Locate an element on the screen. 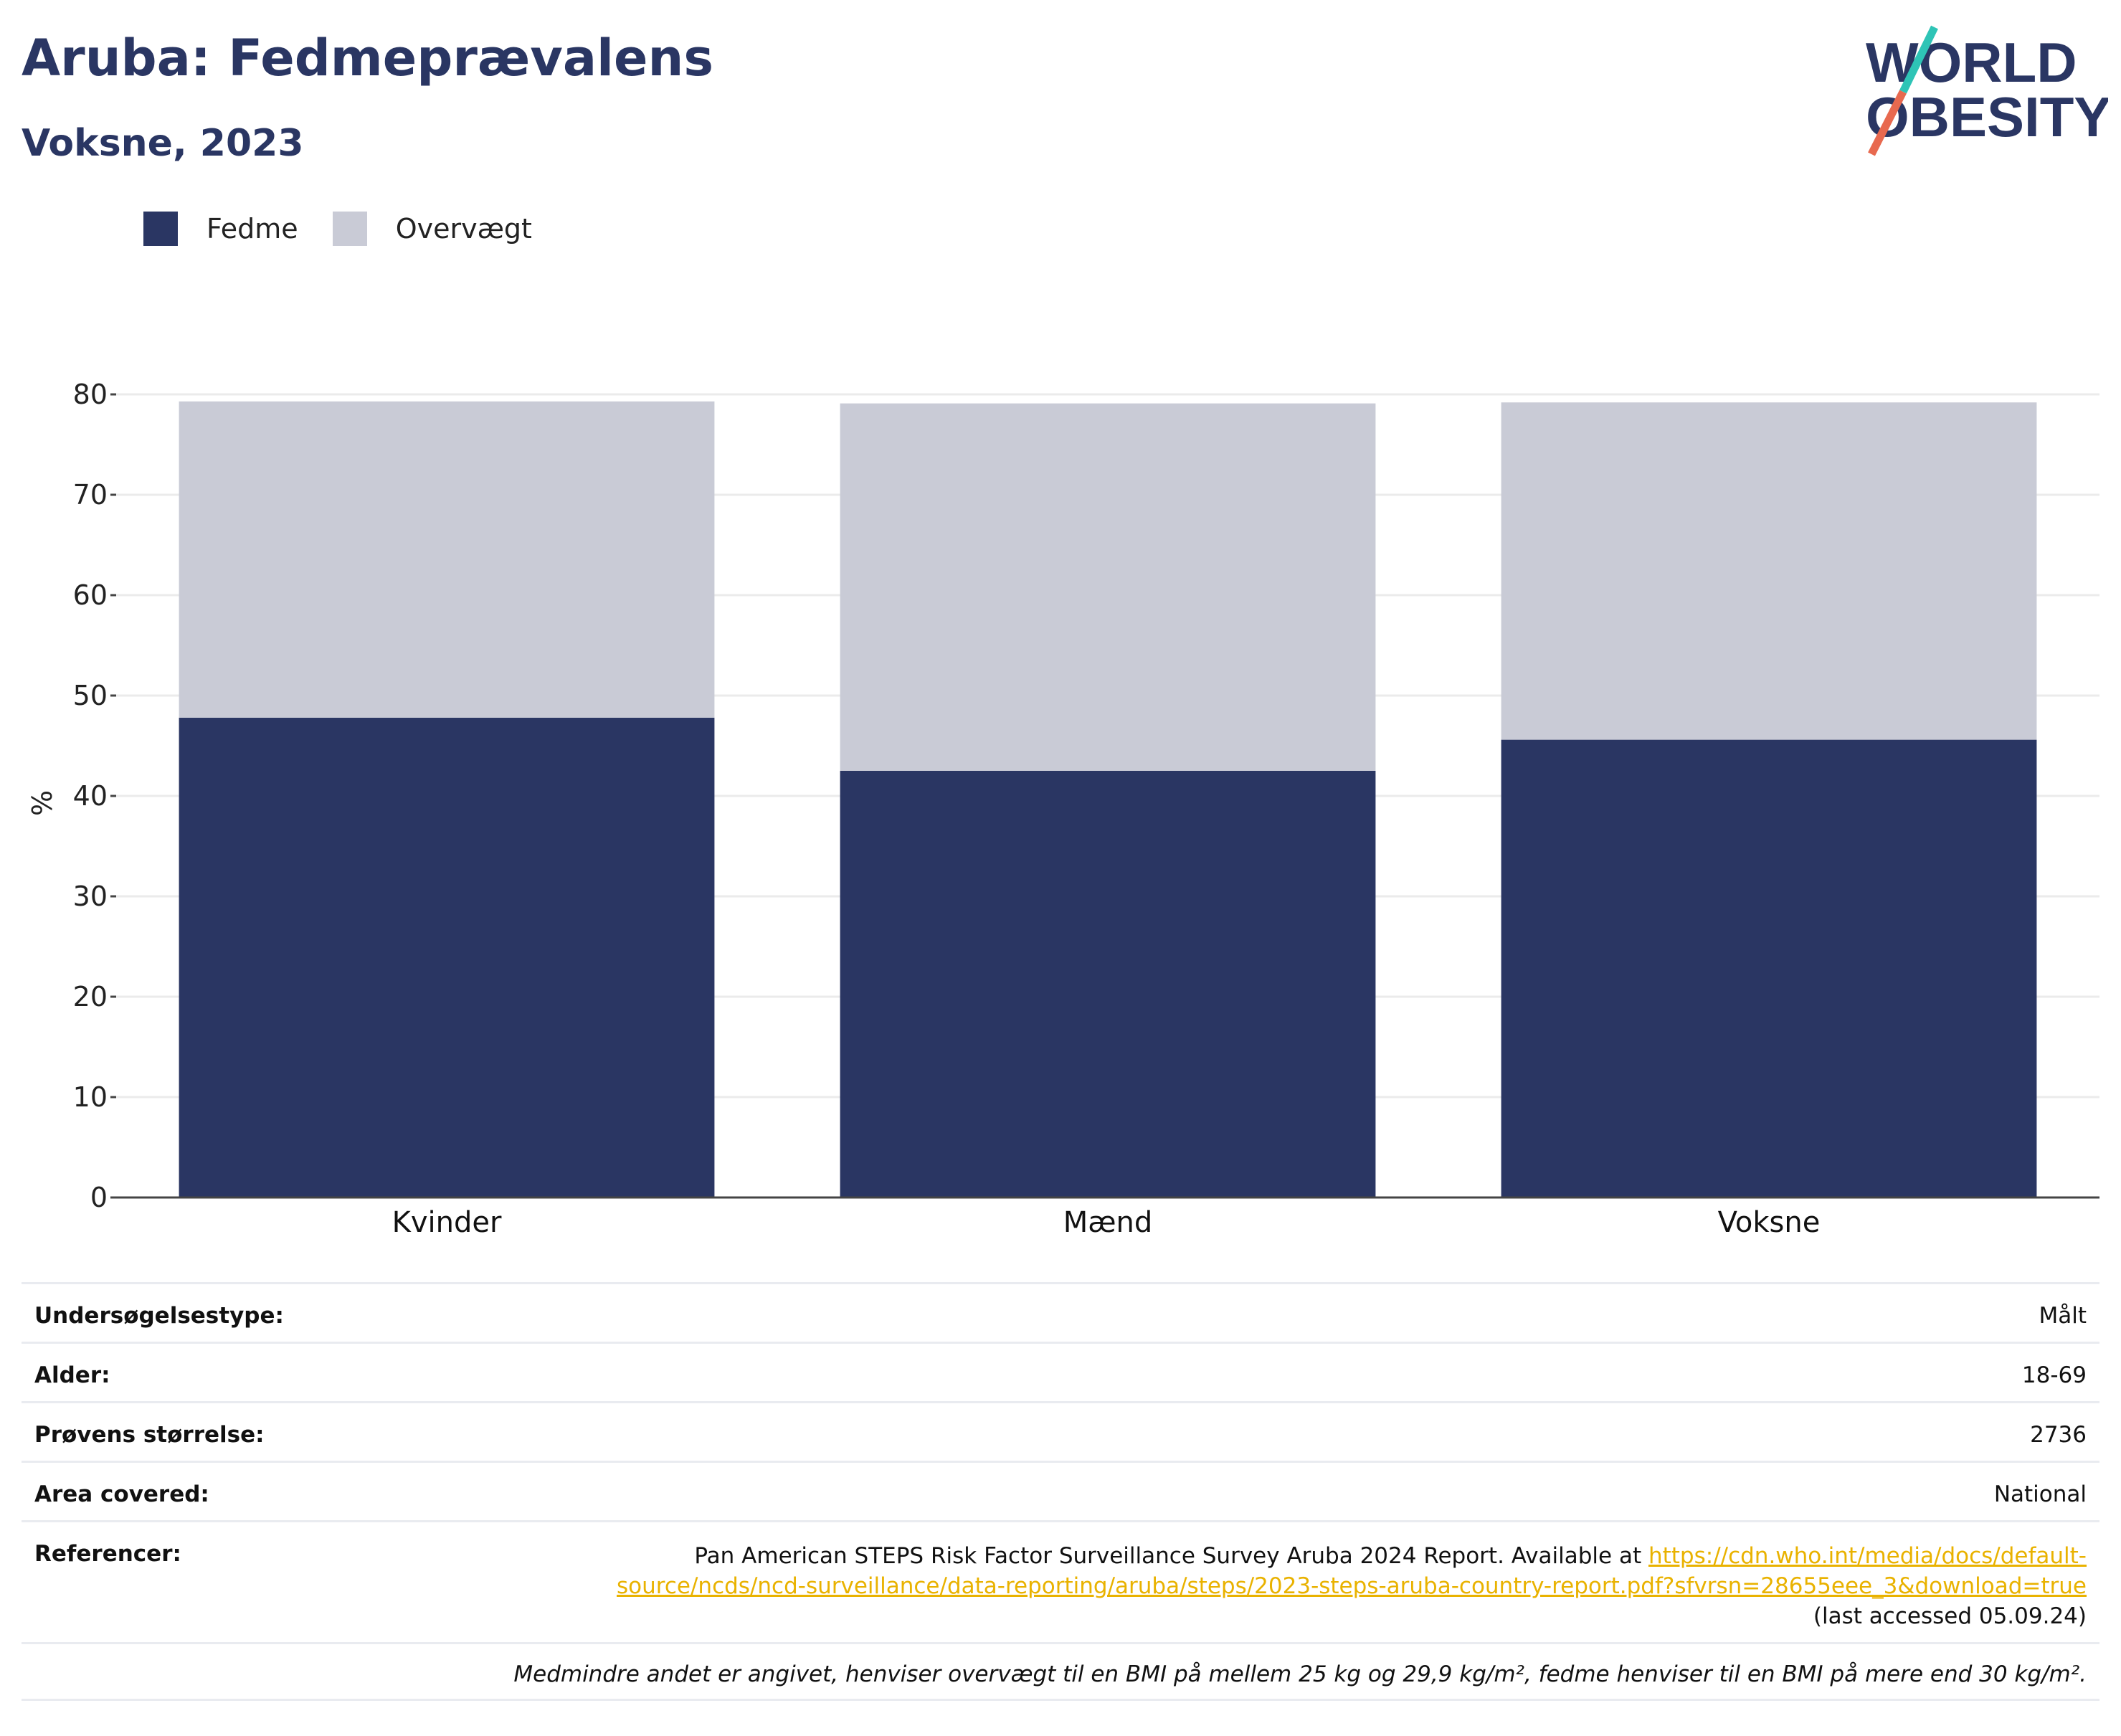 The width and height of the screenshot is (2121, 1736). logo-line1: WORLD is located at coordinates (1971, 63).